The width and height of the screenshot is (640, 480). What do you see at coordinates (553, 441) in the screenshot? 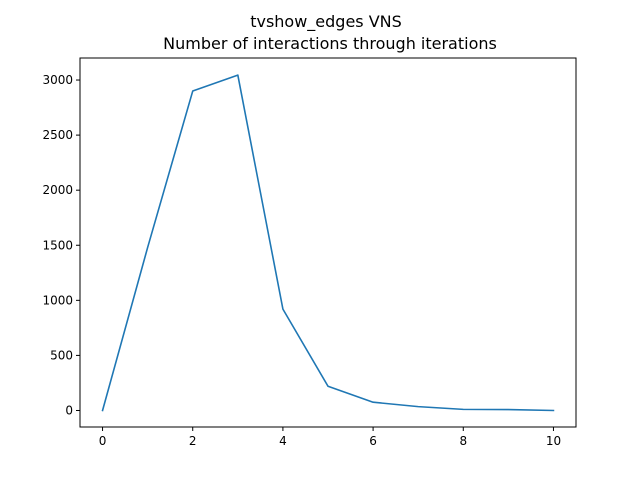
I see `x-tick-label: 10` at bounding box center [553, 441].